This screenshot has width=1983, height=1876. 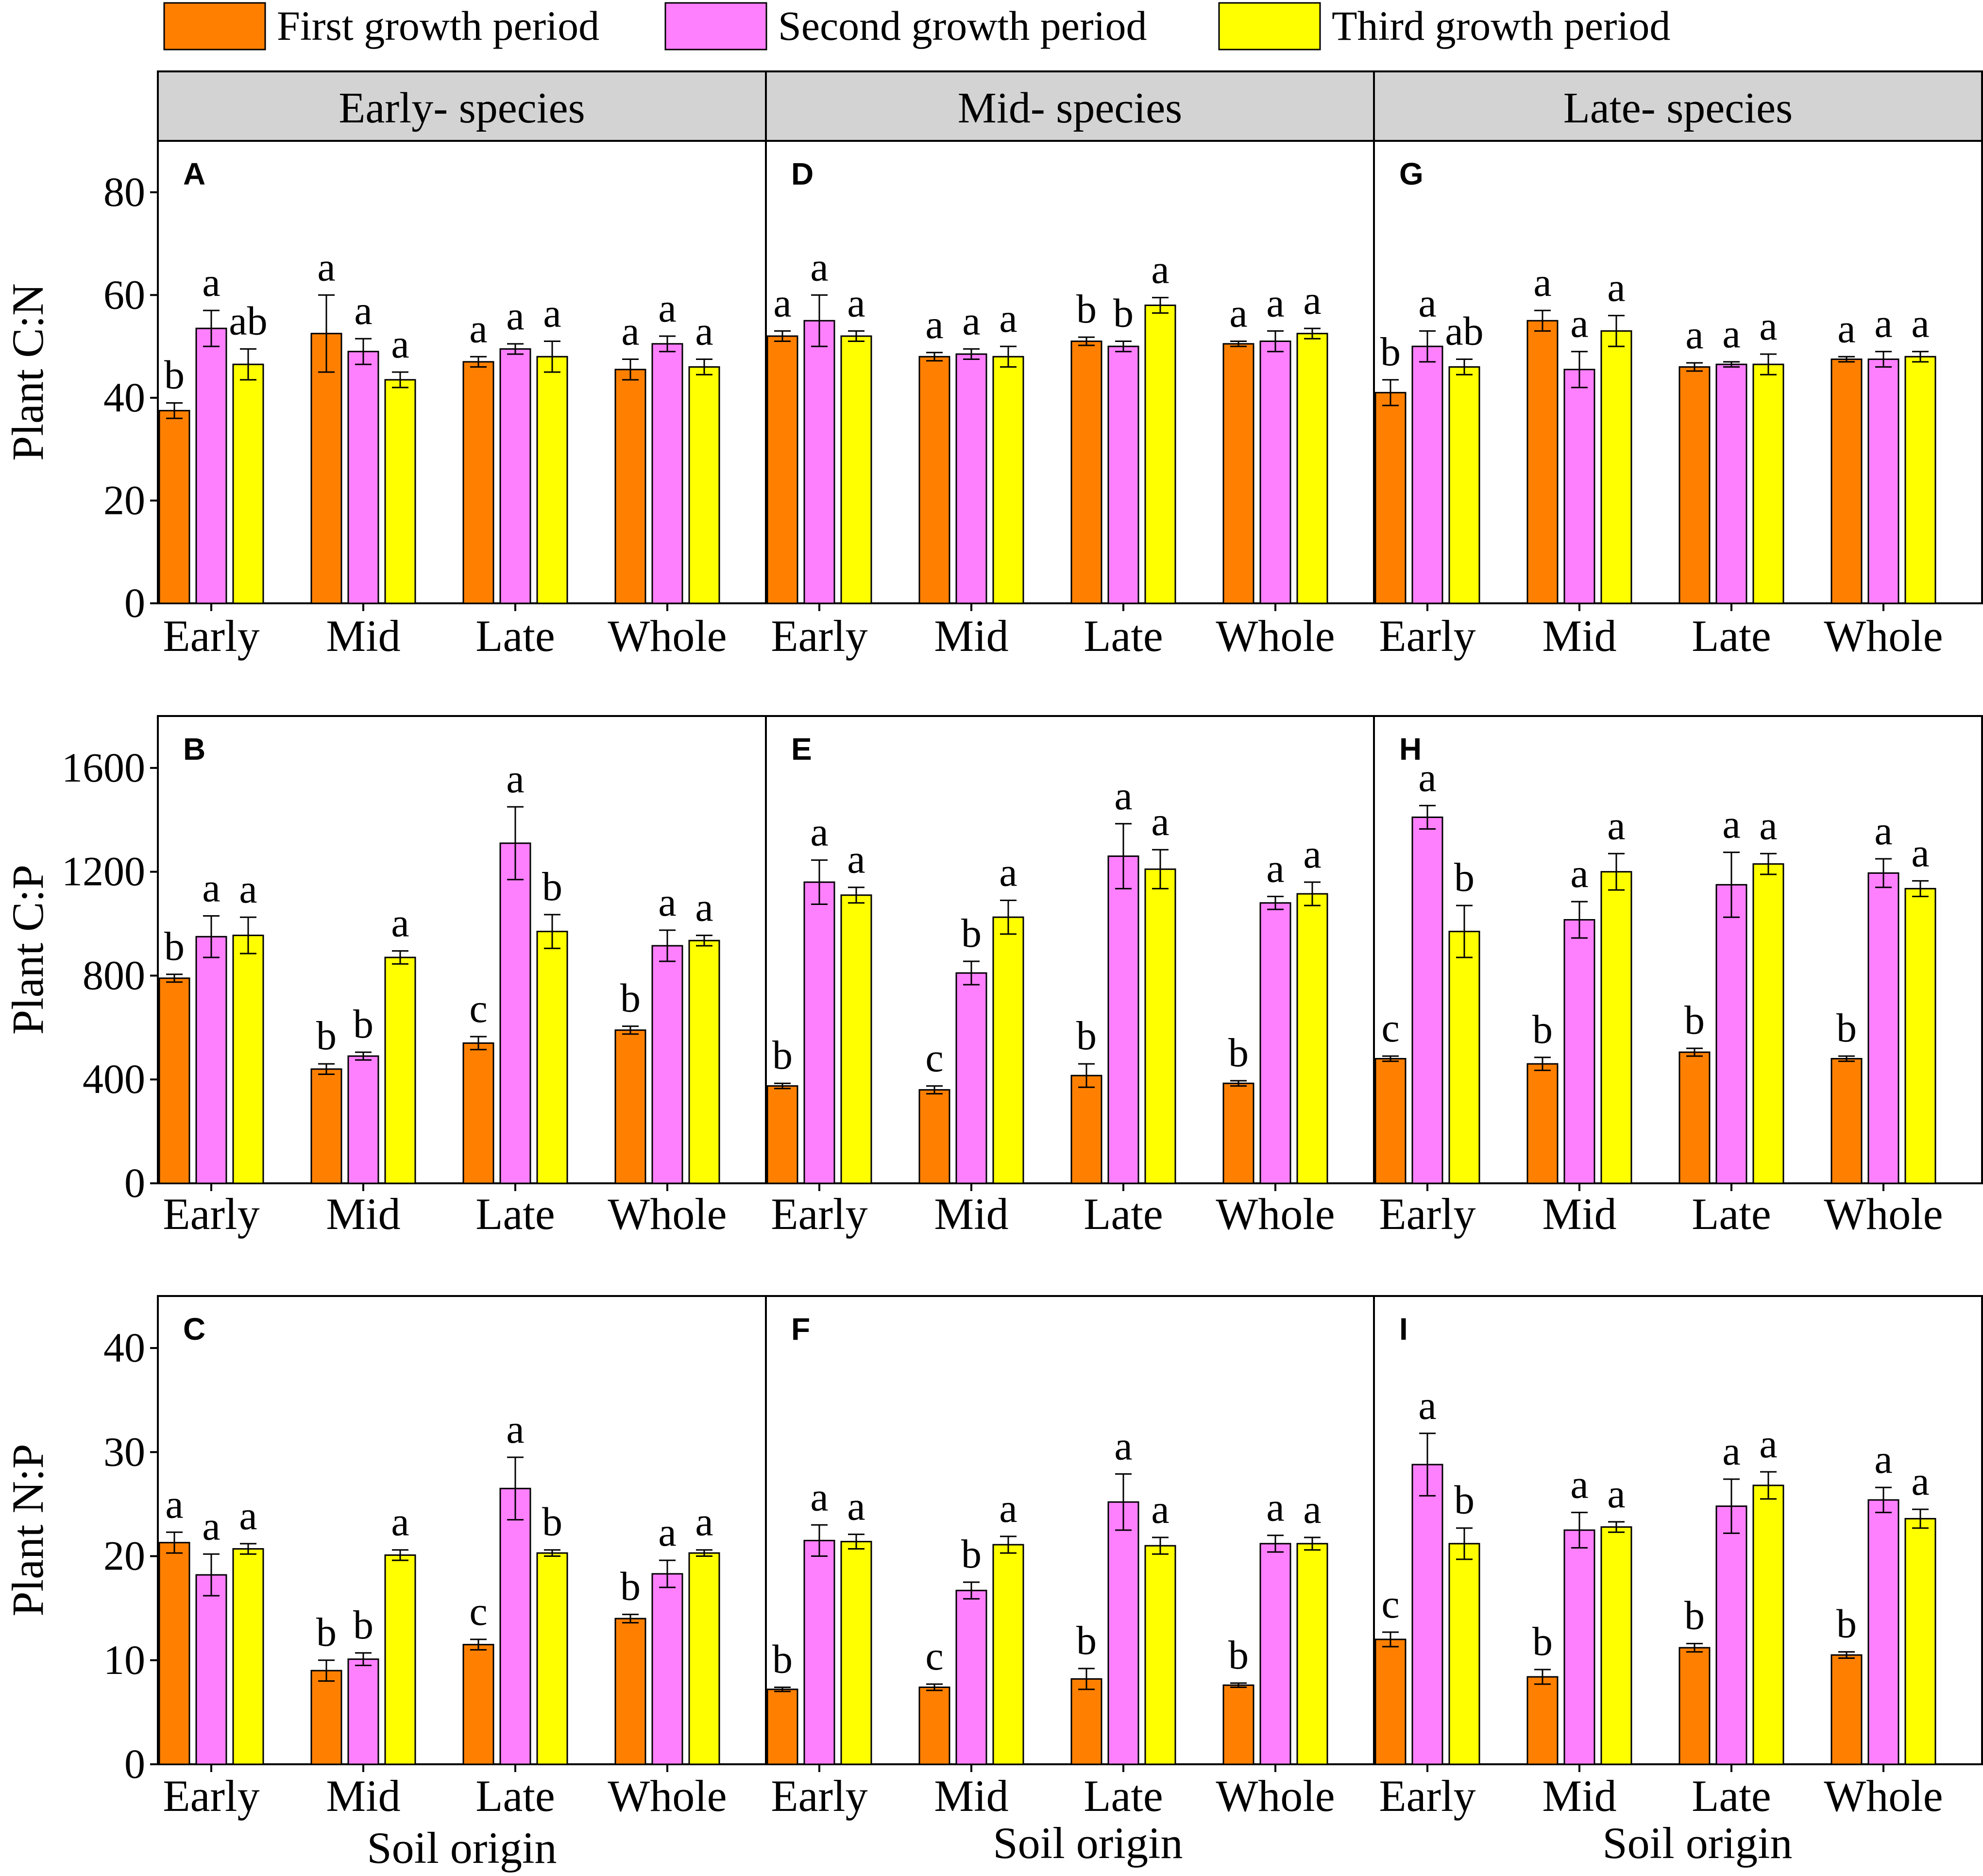 I want to click on panel-letter: D, so click(x=802, y=173).